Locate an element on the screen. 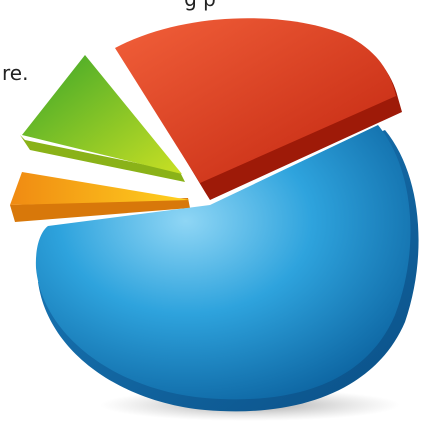  cropped-left-text: re. is located at coordinates (15, 73).